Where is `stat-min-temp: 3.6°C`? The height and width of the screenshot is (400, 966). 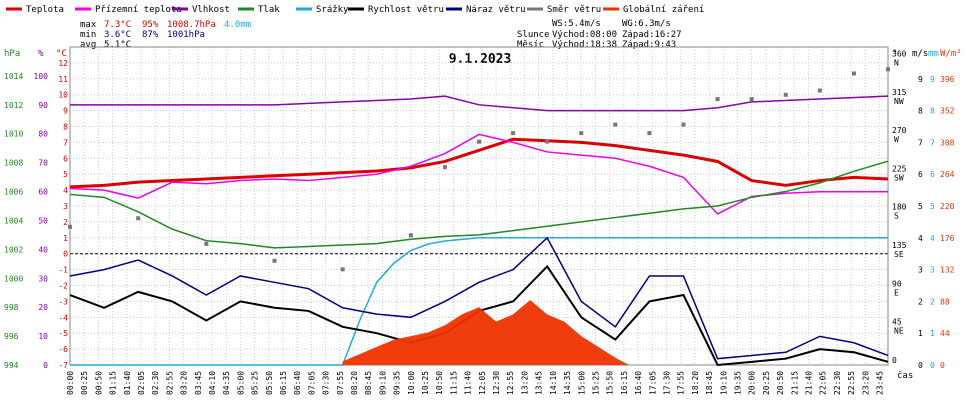
stat-min-temp: 3.6°C is located at coordinates (117, 35).